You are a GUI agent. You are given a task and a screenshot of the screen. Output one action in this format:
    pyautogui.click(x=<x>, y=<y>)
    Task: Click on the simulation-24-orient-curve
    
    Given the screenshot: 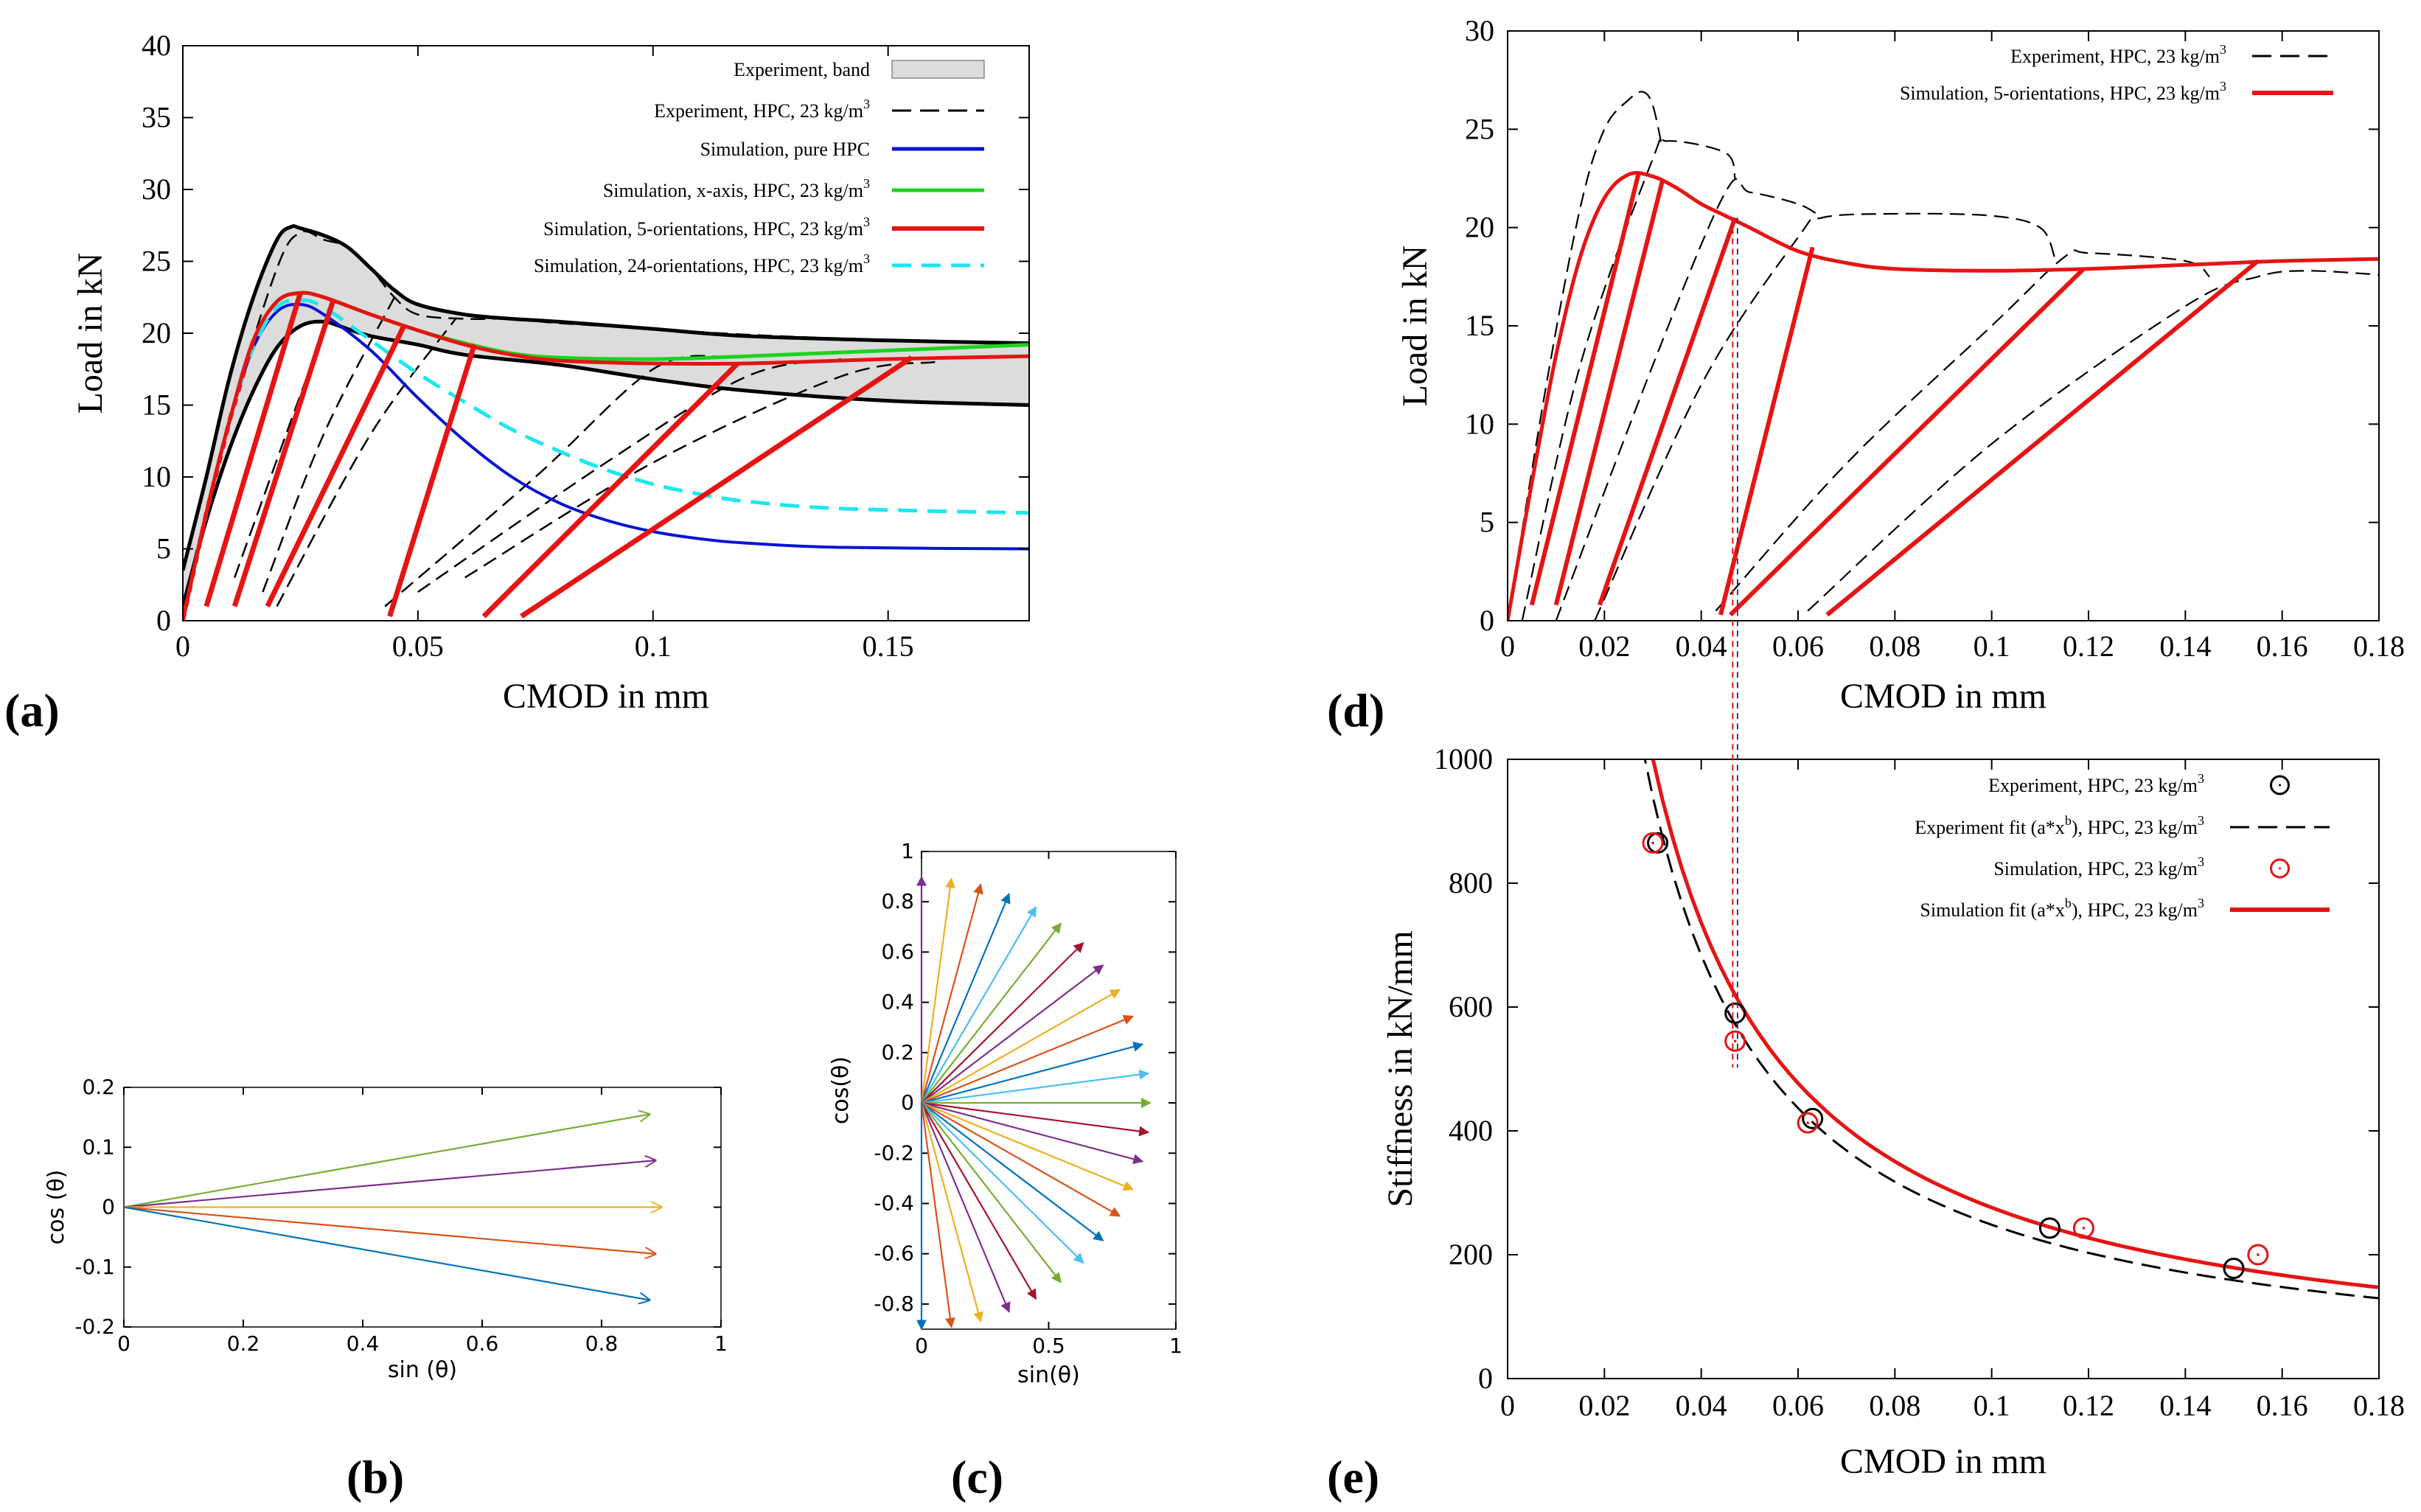 What is the action you would take?
    pyautogui.click(x=606, y=459)
    